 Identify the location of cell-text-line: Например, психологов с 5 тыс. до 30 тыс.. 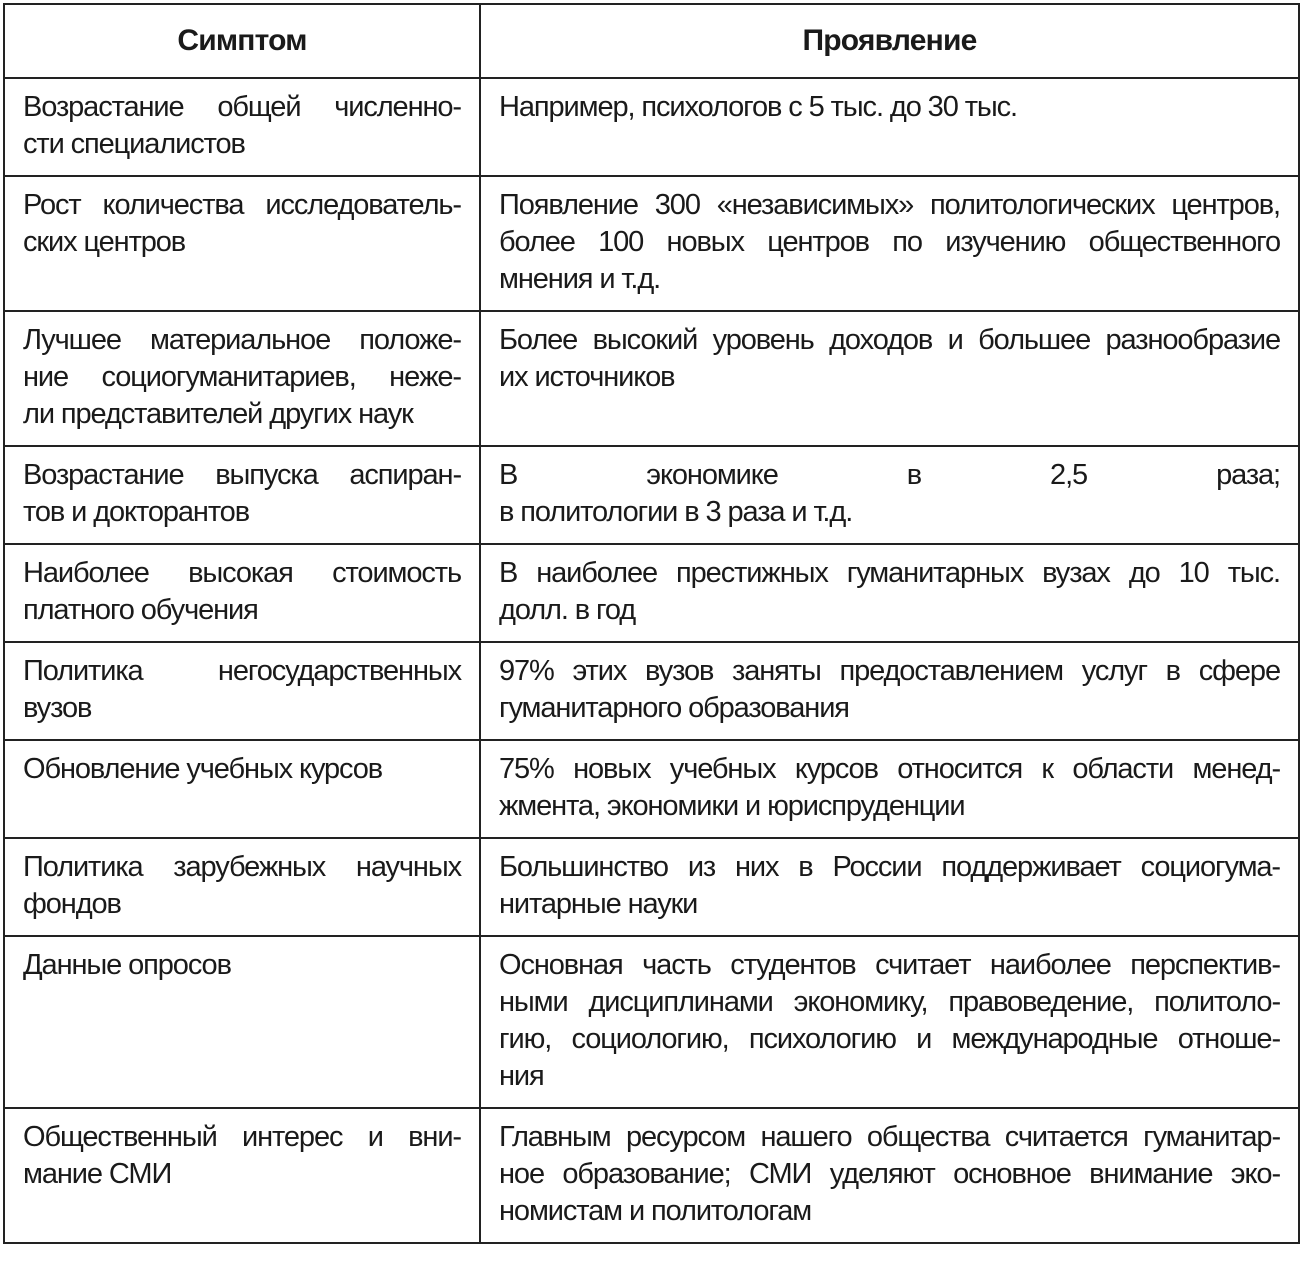
(758, 107).